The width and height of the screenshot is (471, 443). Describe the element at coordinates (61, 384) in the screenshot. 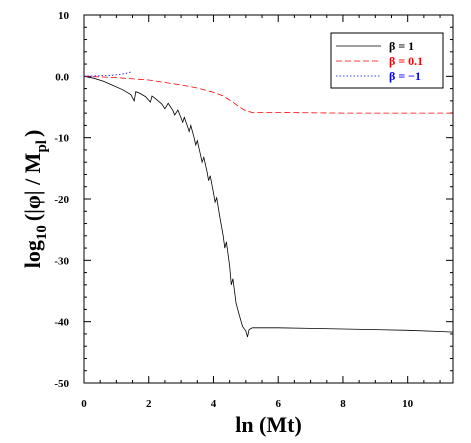

I see `y-tick-label: -50` at that location.